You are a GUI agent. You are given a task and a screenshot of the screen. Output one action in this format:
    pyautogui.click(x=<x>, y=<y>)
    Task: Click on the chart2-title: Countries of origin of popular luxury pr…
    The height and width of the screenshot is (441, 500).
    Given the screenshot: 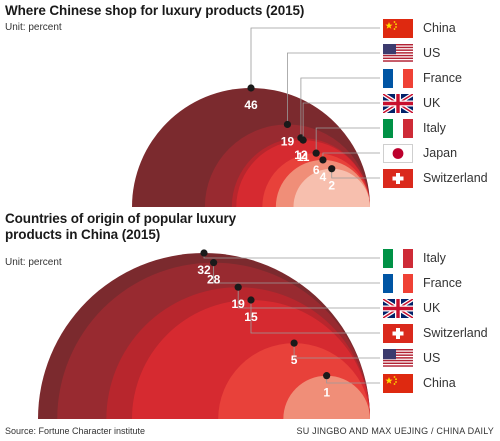 What is the action you would take?
    pyautogui.click(x=121, y=226)
    